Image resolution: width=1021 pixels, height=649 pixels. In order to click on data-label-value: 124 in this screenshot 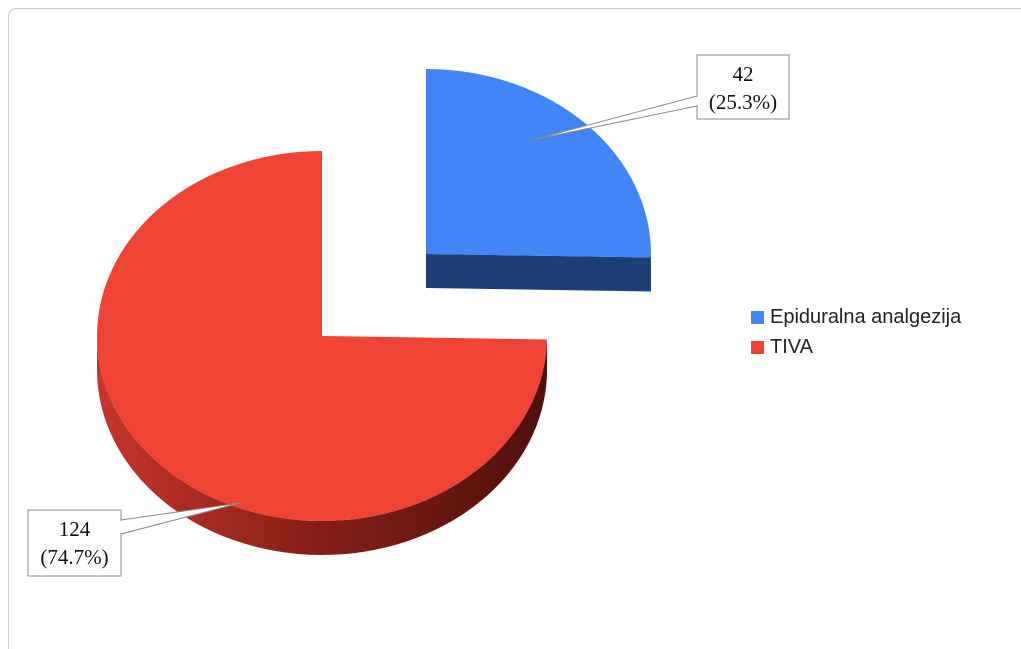, I will do `click(75, 529)`.